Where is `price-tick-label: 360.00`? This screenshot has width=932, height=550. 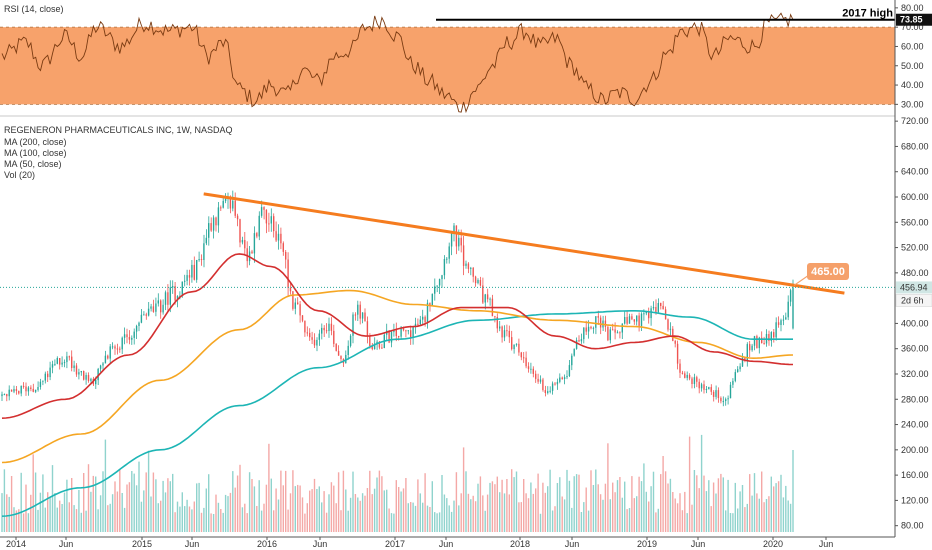
price-tick-label: 360.00 is located at coordinates (915, 349).